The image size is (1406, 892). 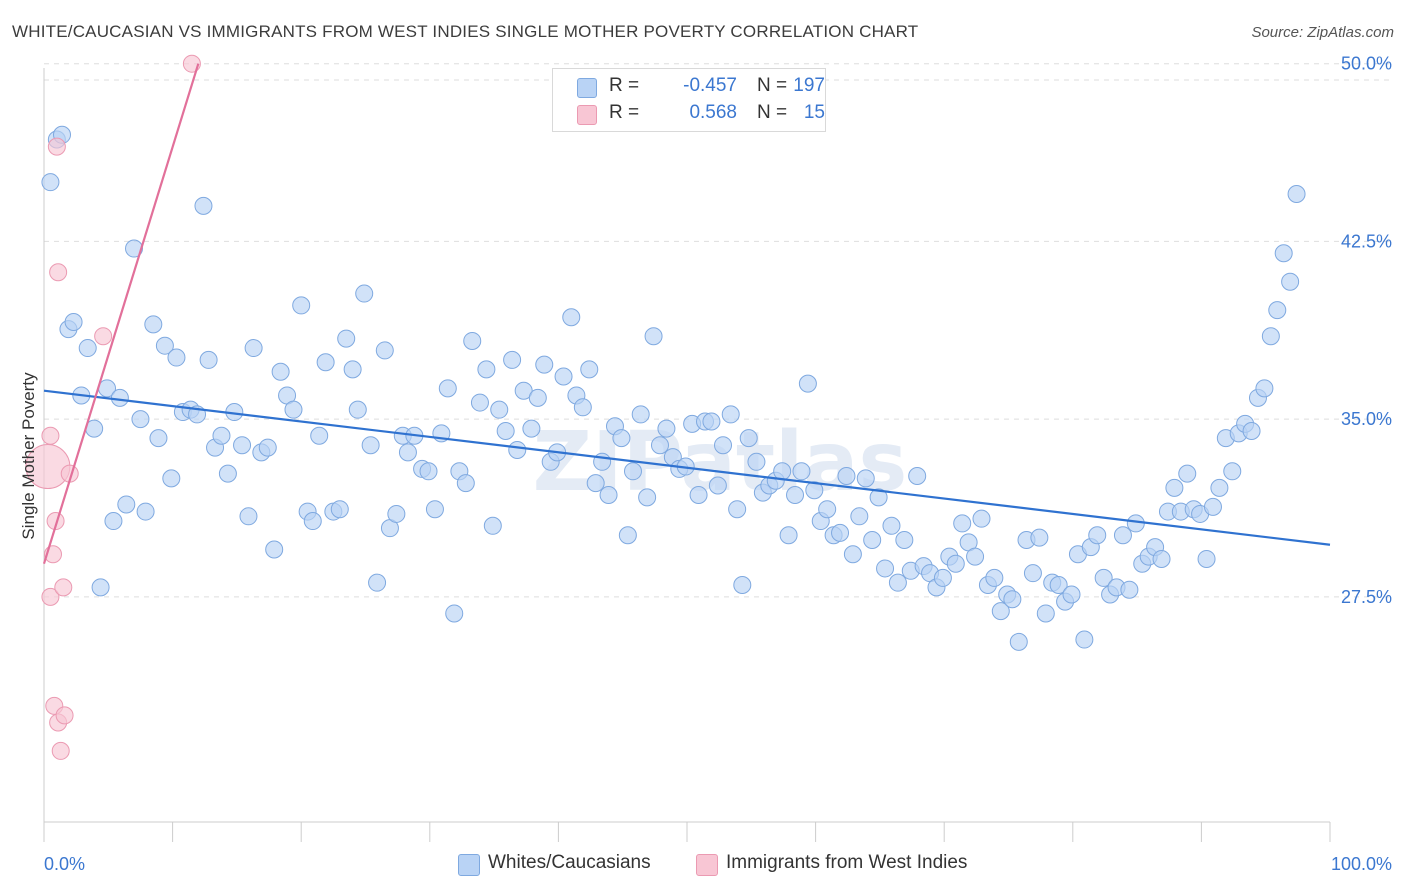 I want to click on source-label: Source: ZipAtlas.com, so click(x=1322, y=32).